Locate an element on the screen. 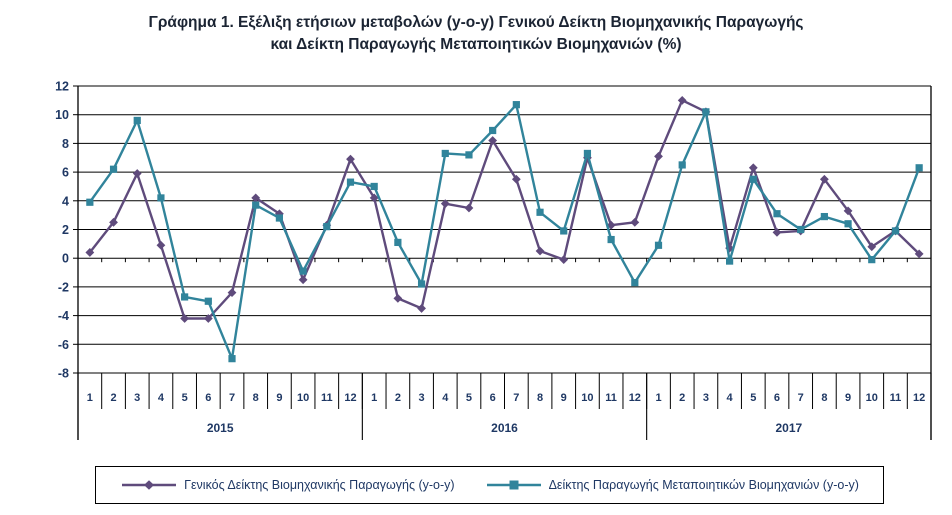 This screenshot has height=515, width=952. svg-text: -8 is located at coordinates (63, 374).